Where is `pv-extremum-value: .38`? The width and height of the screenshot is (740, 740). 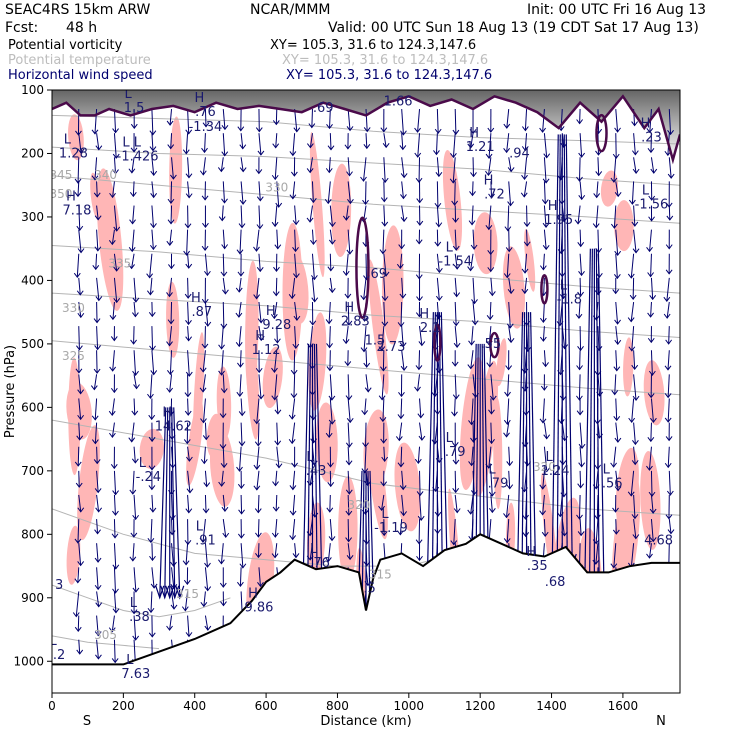
pv-extremum-value: .38 is located at coordinates (139, 617).